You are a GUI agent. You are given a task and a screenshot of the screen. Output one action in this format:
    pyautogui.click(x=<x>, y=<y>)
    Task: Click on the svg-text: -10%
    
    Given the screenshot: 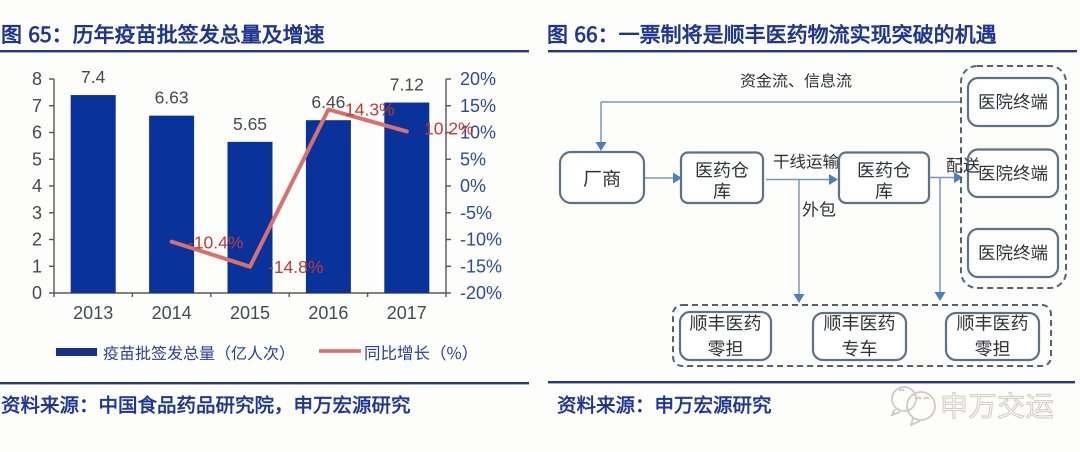 What is the action you would take?
    pyautogui.click(x=481, y=240)
    